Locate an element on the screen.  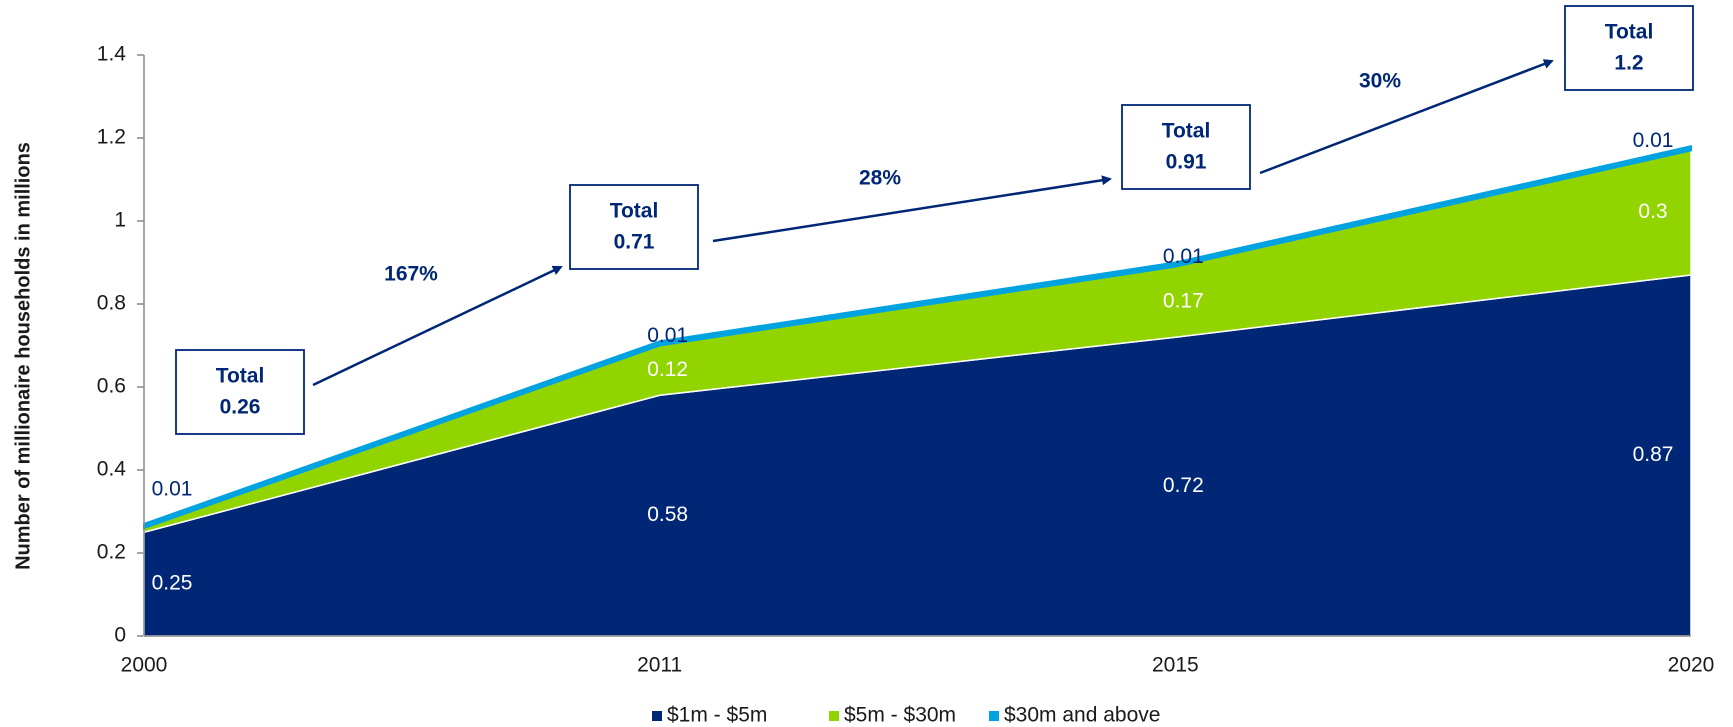
data-label: 0.72 is located at coordinates (1183, 485).